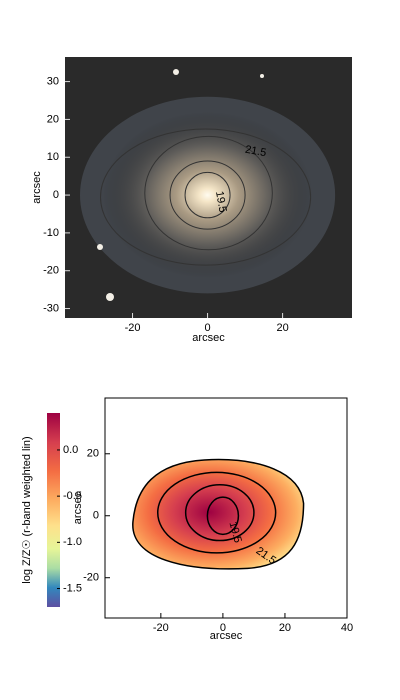  Describe the element at coordinates (27, 509) in the screenshot. I see `colorbar-label: log Z/Z☉ (r-band weighted lin)` at that location.